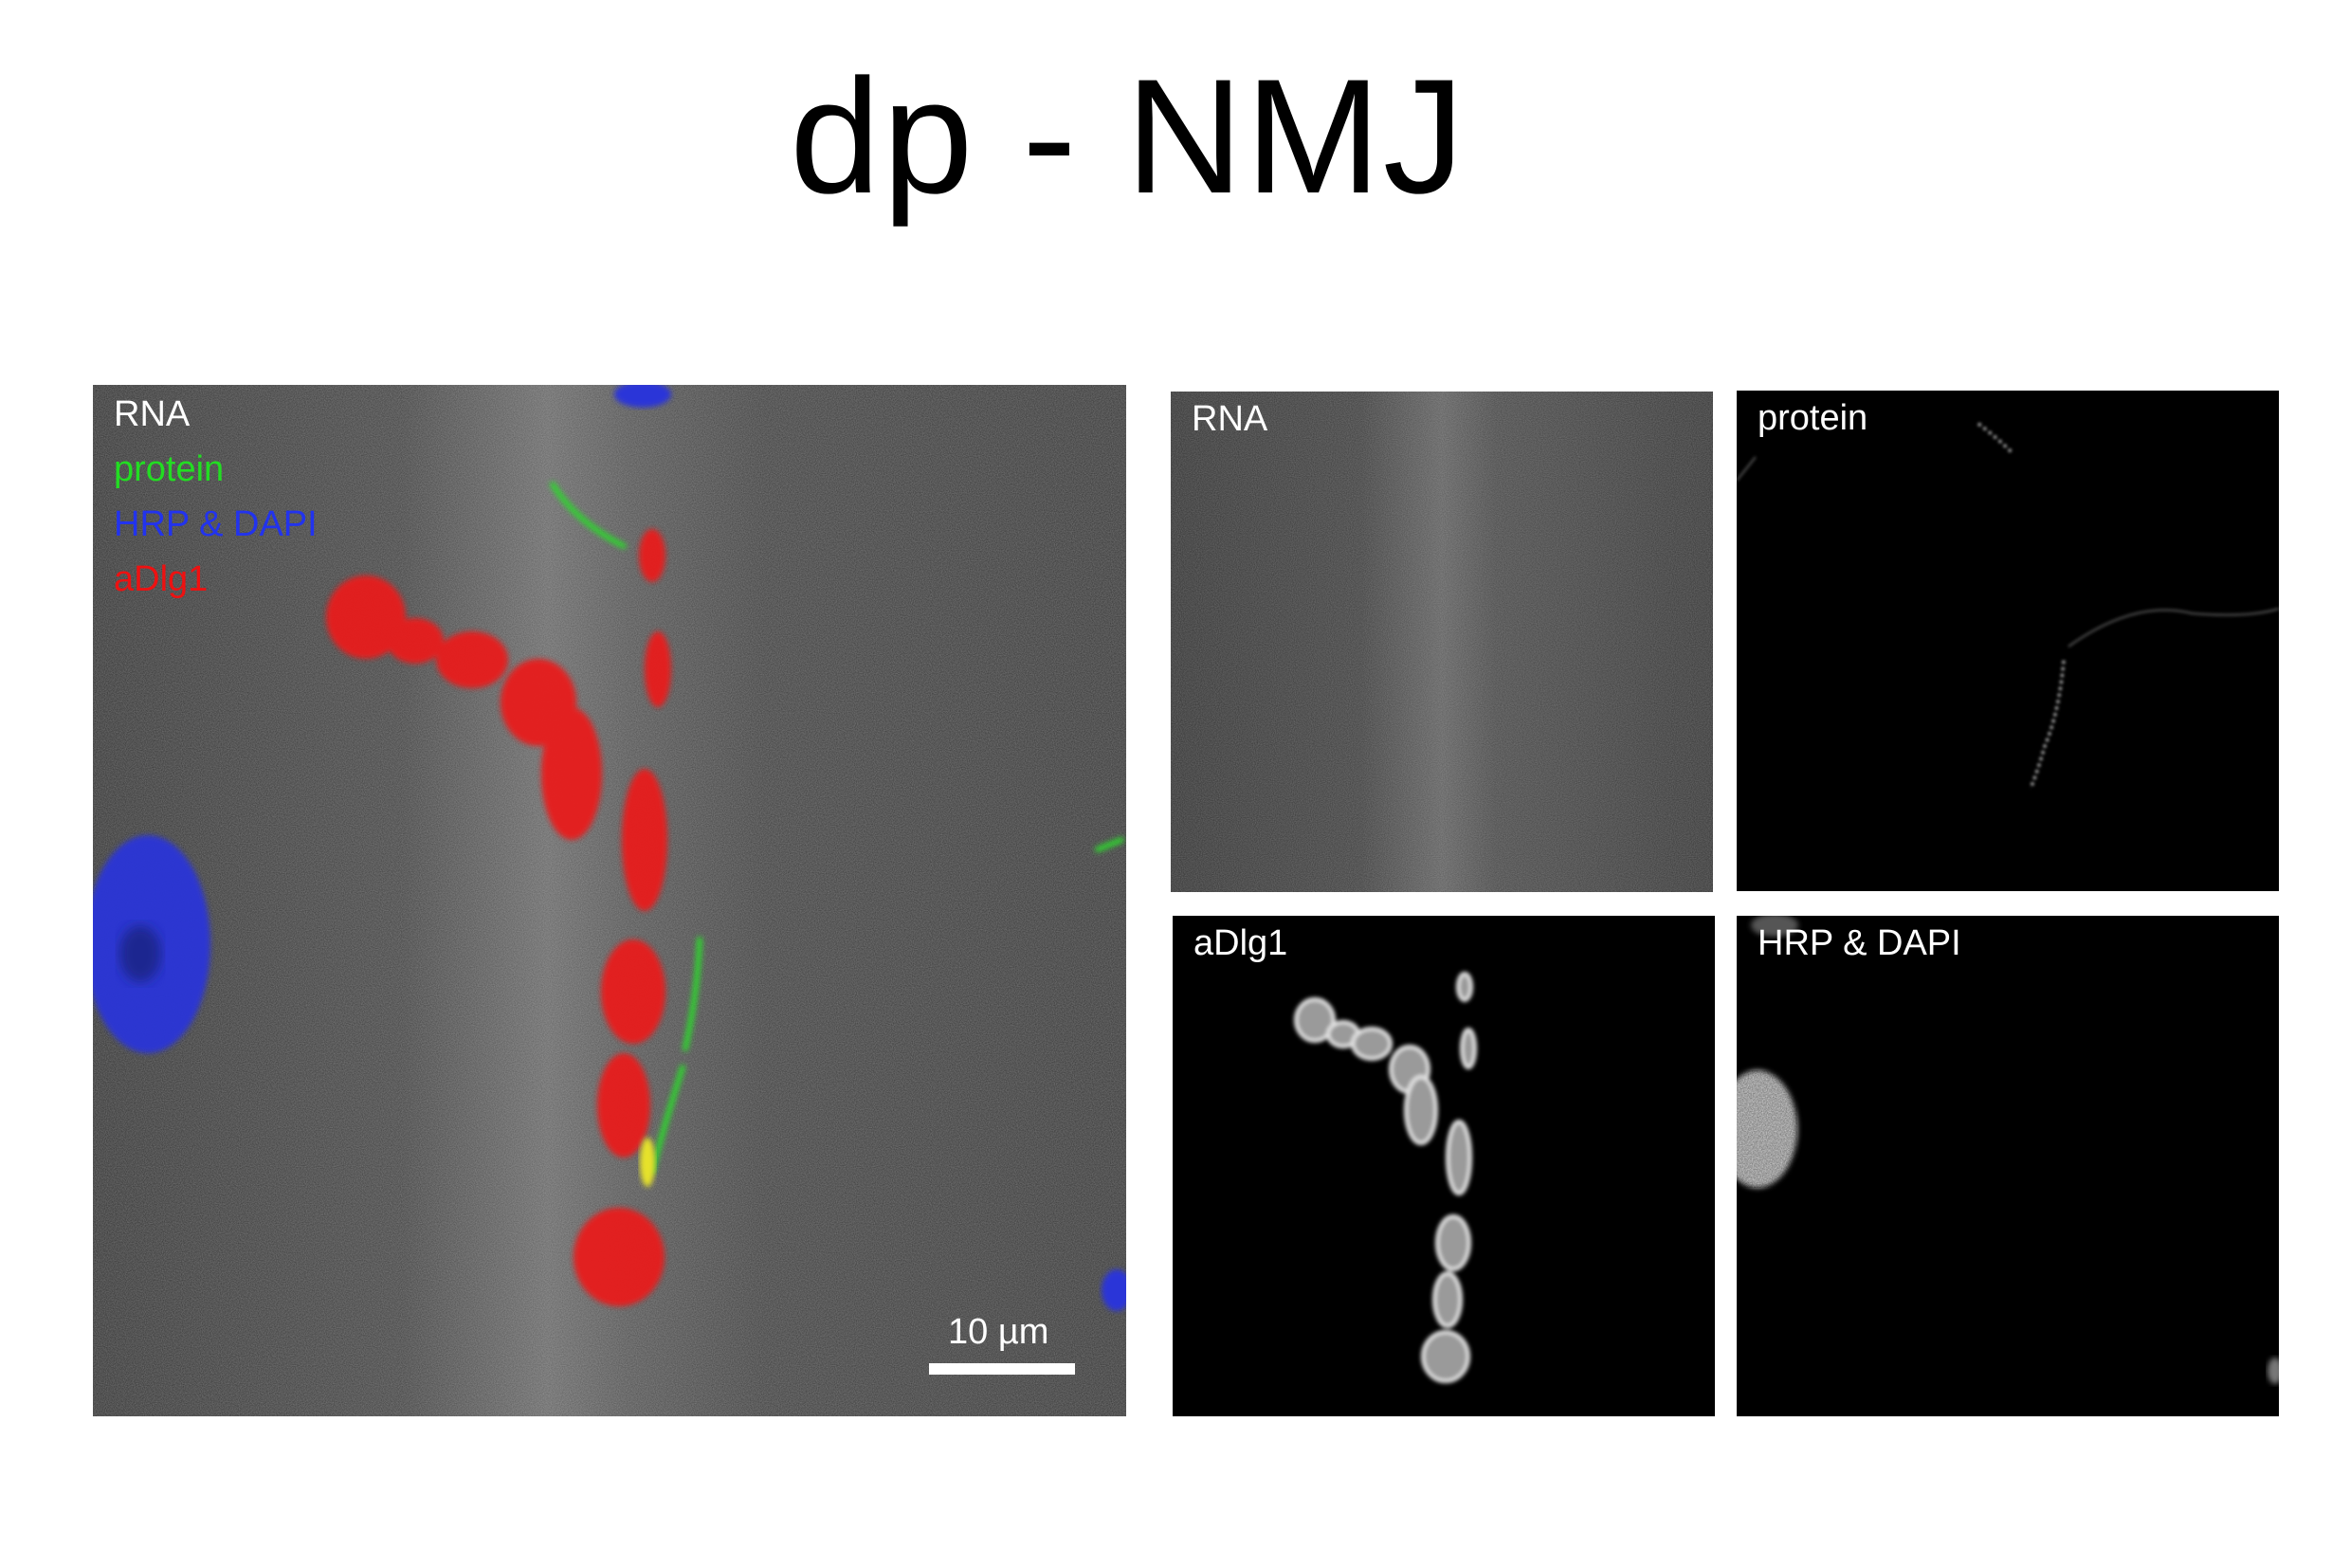 The image size is (2350, 1568). I want to click on protein-panel-label: protein, so click(1813, 418).